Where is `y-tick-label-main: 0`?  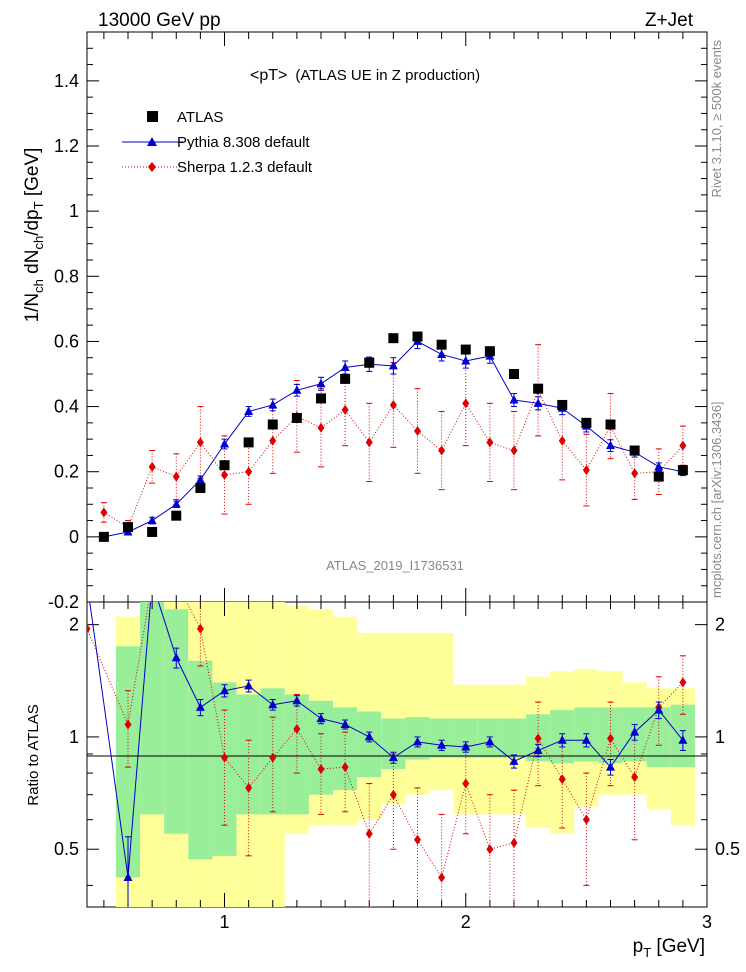 y-tick-label-main: 0 is located at coordinates (74, 537).